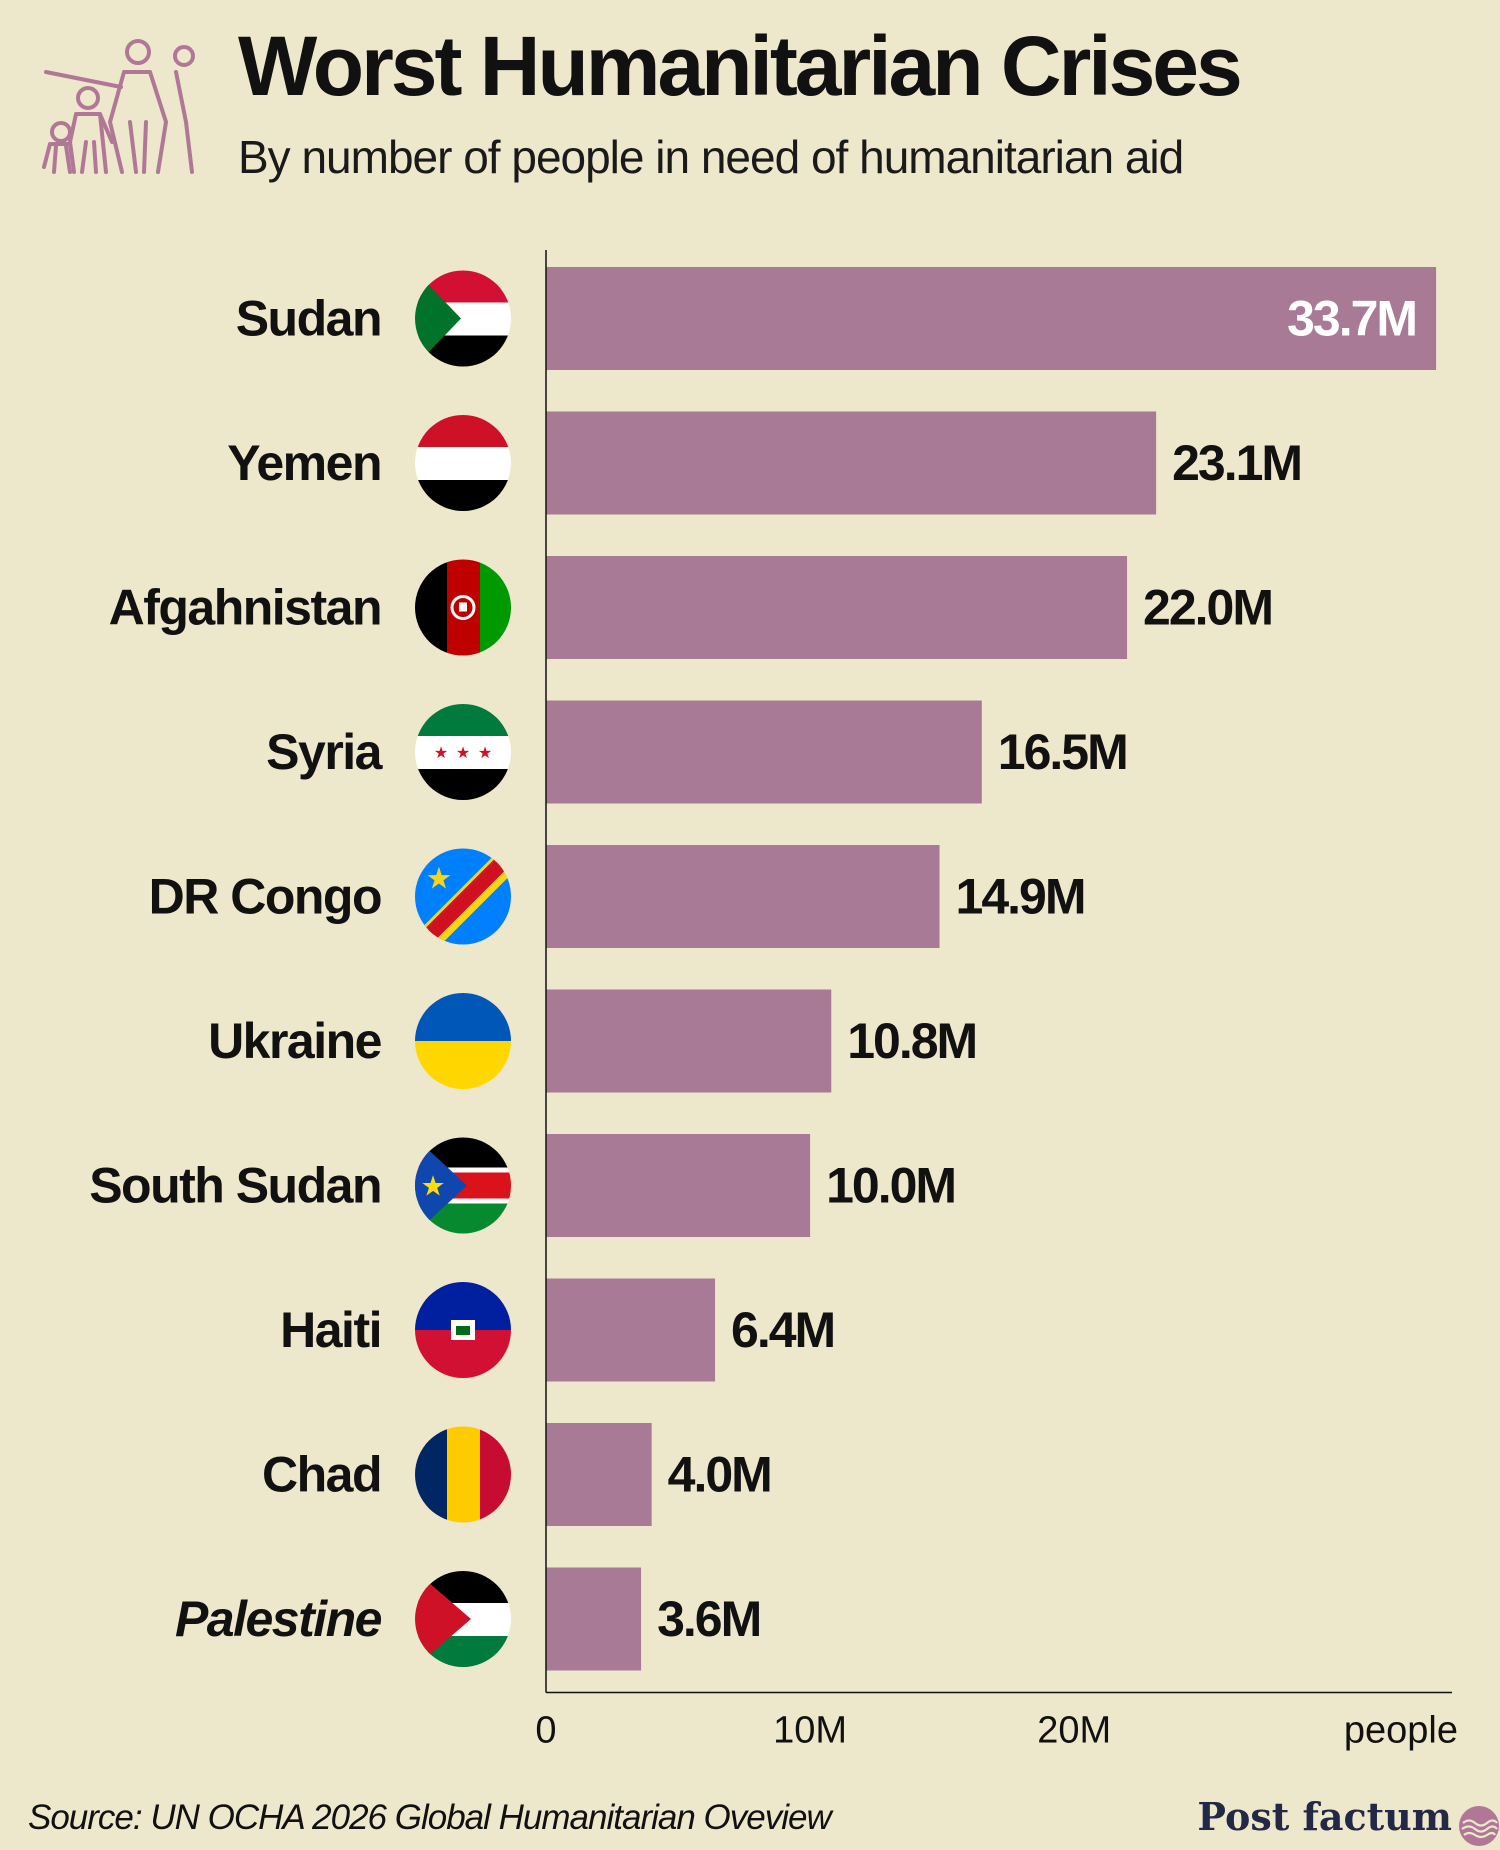  I want to click on x-axis-title: people, so click(1401, 1731).